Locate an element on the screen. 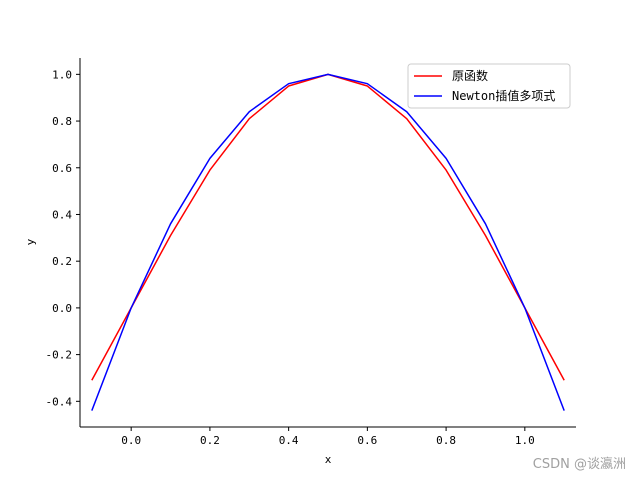  legend-label-newton: Newton插值多项式 is located at coordinates (503, 95).